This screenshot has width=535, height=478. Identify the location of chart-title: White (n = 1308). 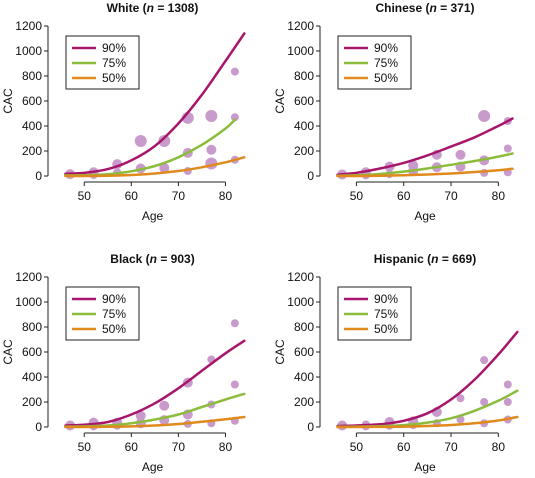
(153, 8).